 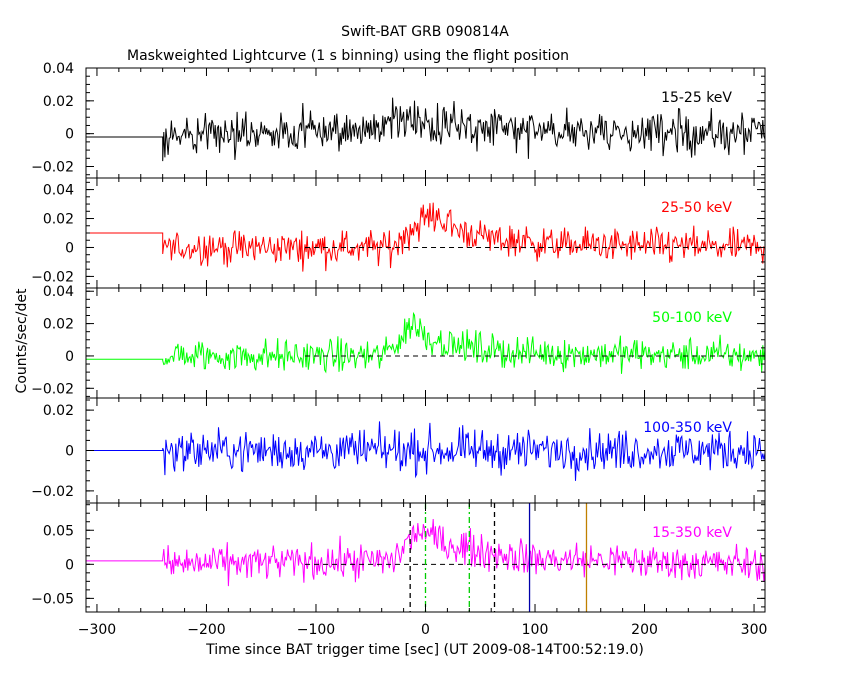 What do you see at coordinates (22, 340) in the screenshot?
I see `y-axis-label: Counts/sec/det` at bounding box center [22, 340].